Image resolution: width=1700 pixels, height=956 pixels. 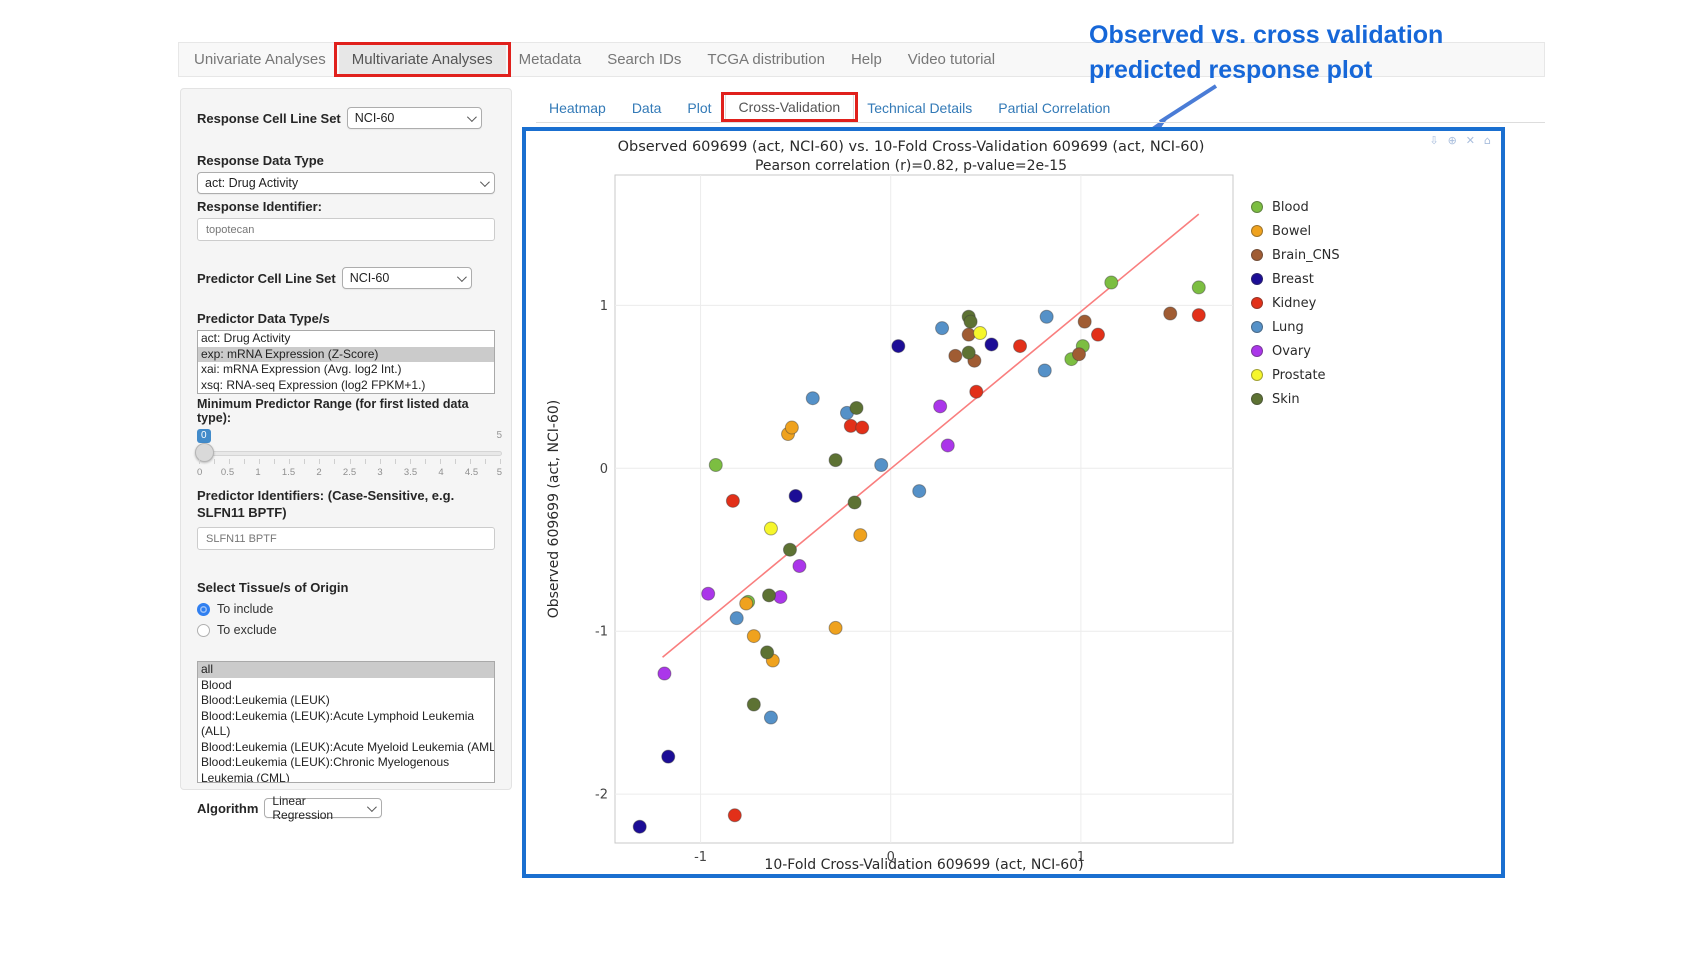 I want to click on predictor-cell-line-set-select: NCI-60, so click(x=406, y=278).